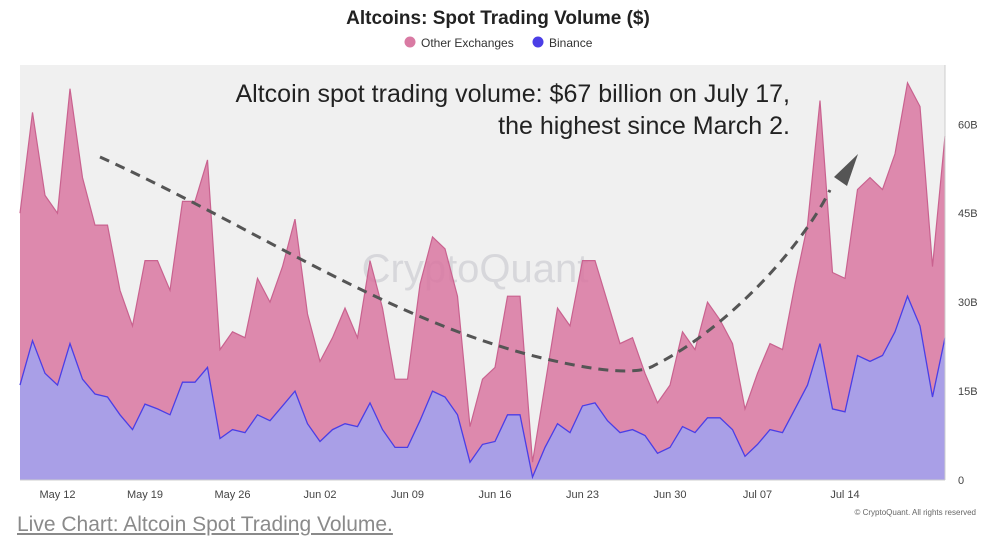 This screenshot has height=544, width=992. I want to click on x-tick-label: Jun 09, so click(407, 495).